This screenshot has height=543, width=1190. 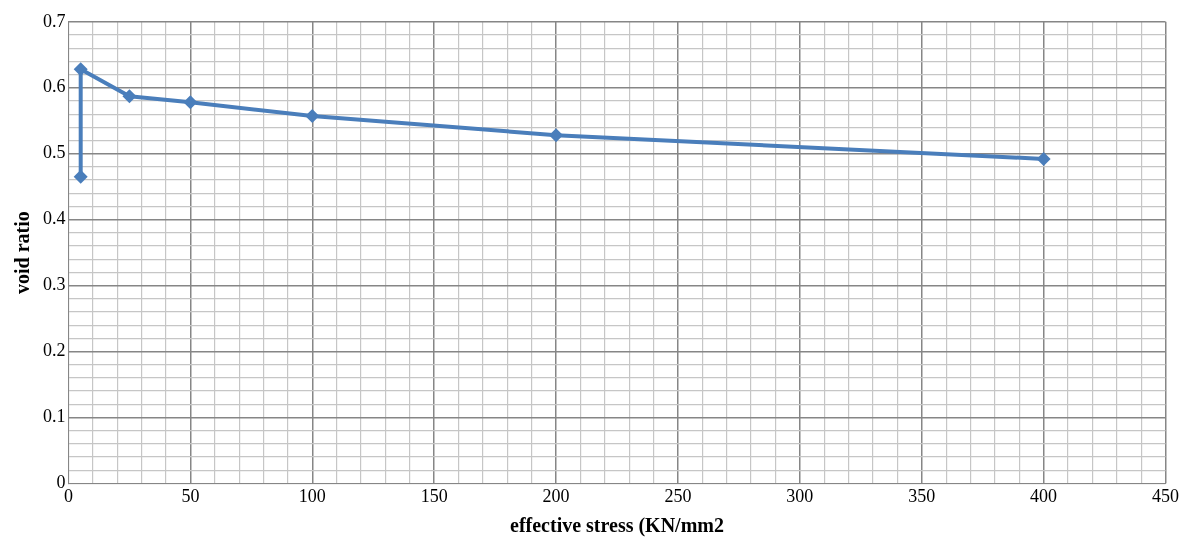 I want to click on x-tick-label: 300, so click(x=800, y=495).